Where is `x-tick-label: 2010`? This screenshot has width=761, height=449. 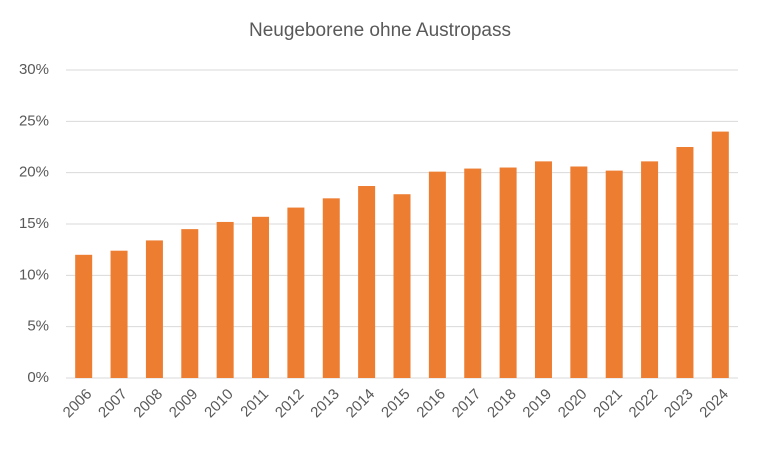 x-tick-label: 2010 is located at coordinates (219, 404).